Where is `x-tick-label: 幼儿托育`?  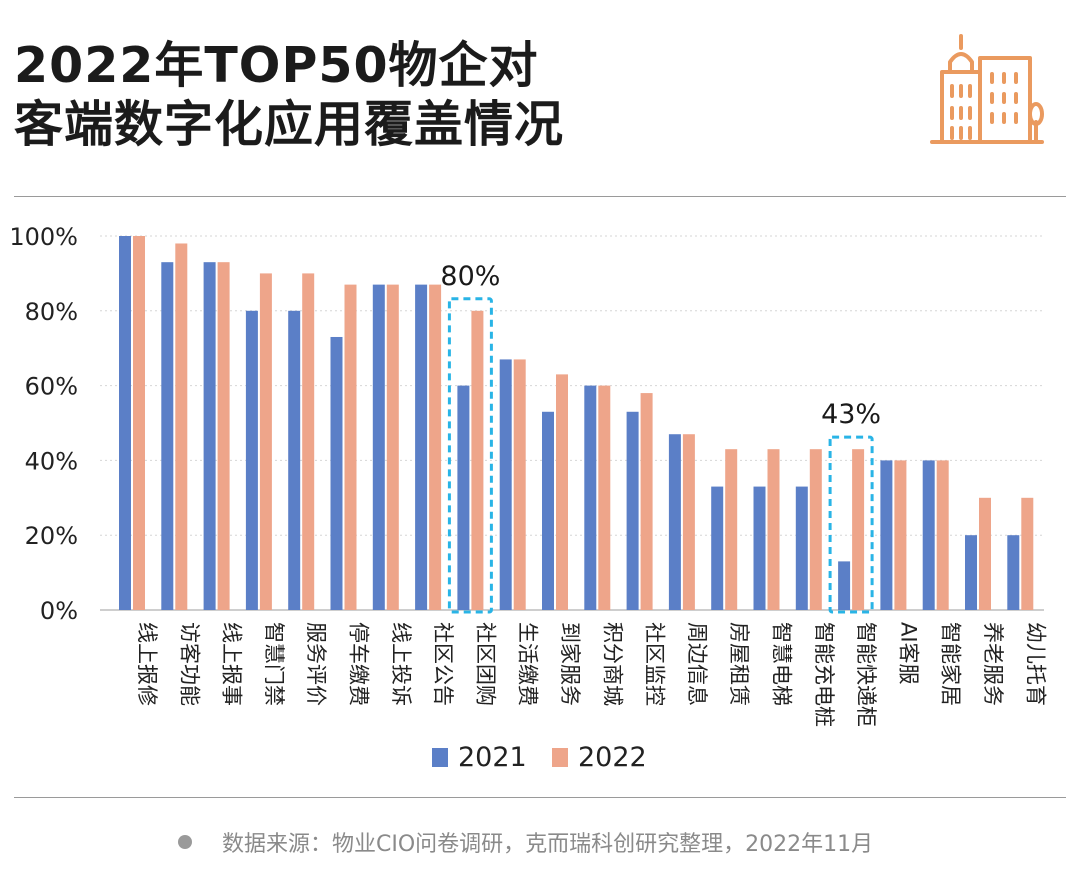 x-tick-label: 幼儿托育 is located at coordinates (1035, 664).